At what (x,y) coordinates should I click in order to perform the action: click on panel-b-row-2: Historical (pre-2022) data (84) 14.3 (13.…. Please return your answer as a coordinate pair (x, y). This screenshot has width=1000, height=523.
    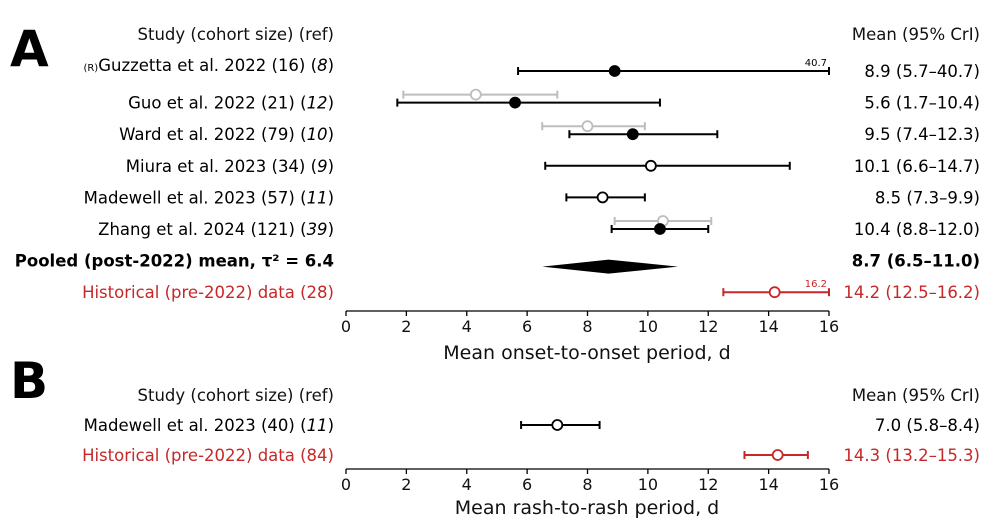
    Looking at the image, I should click on (531, 455).